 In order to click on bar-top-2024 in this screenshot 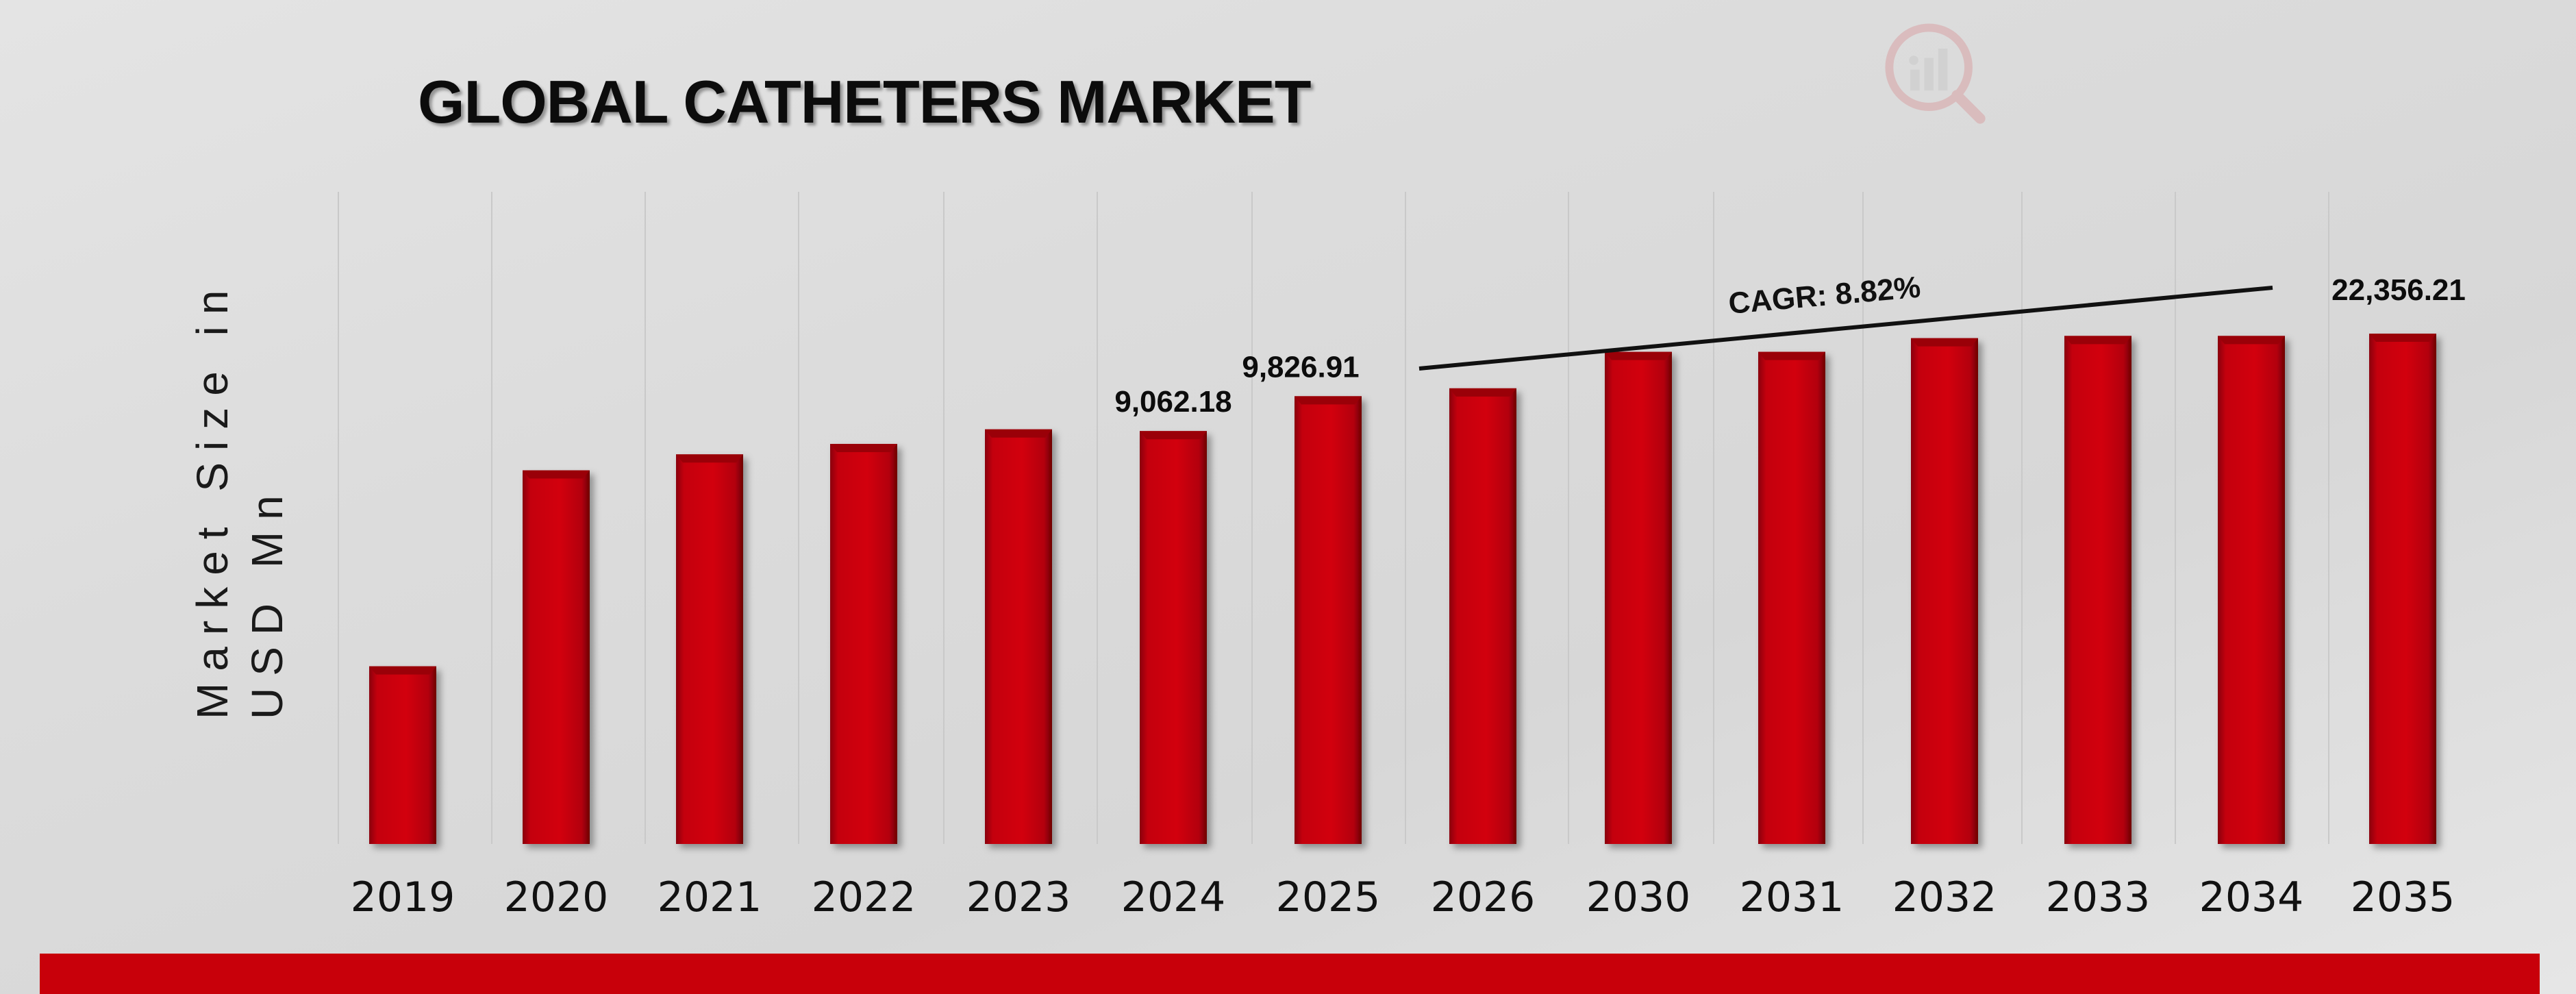, I will do `click(1173, 435)`.